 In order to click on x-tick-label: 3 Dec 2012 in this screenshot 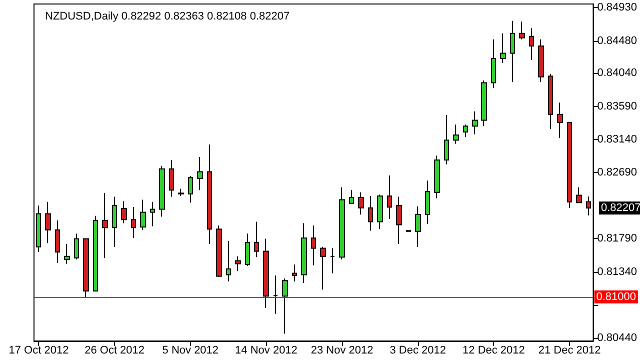, I will do `click(418, 350)`.